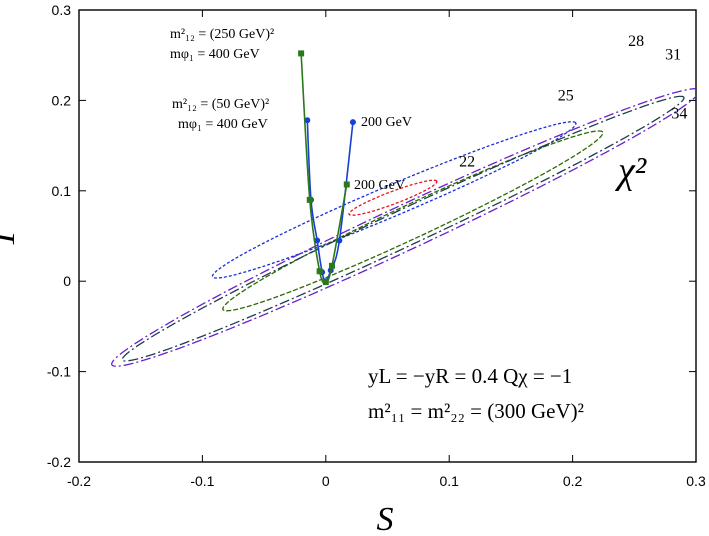 Image resolution: width=709 pixels, height=536 pixels. What do you see at coordinates (379, 185) in the screenshot?
I see `green-end-label: 200 GeV` at bounding box center [379, 185].